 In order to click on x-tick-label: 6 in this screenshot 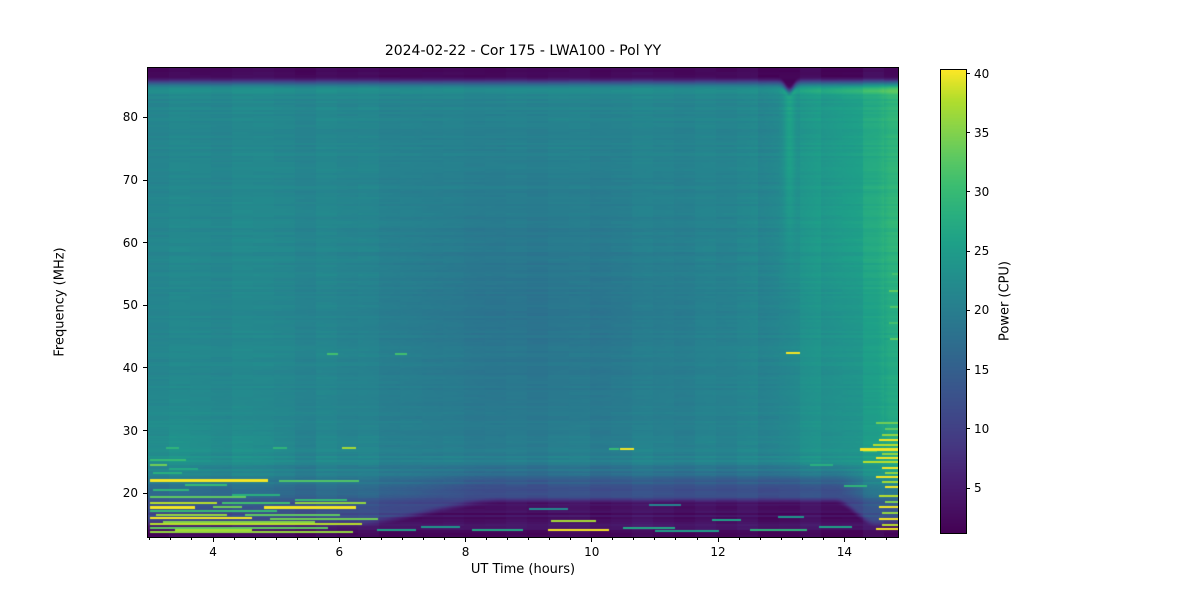, I will do `click(339, 552)`.